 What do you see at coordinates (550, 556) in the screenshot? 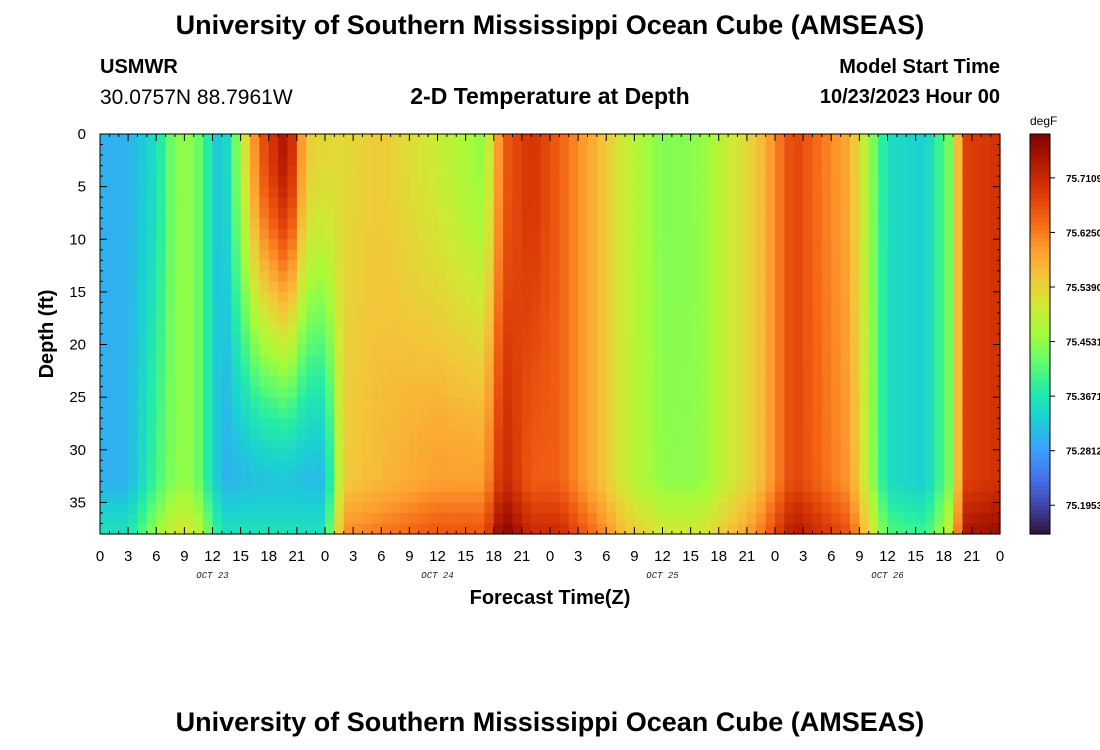
I see `x-tick-label: 0` at bounding box center [550, 556].